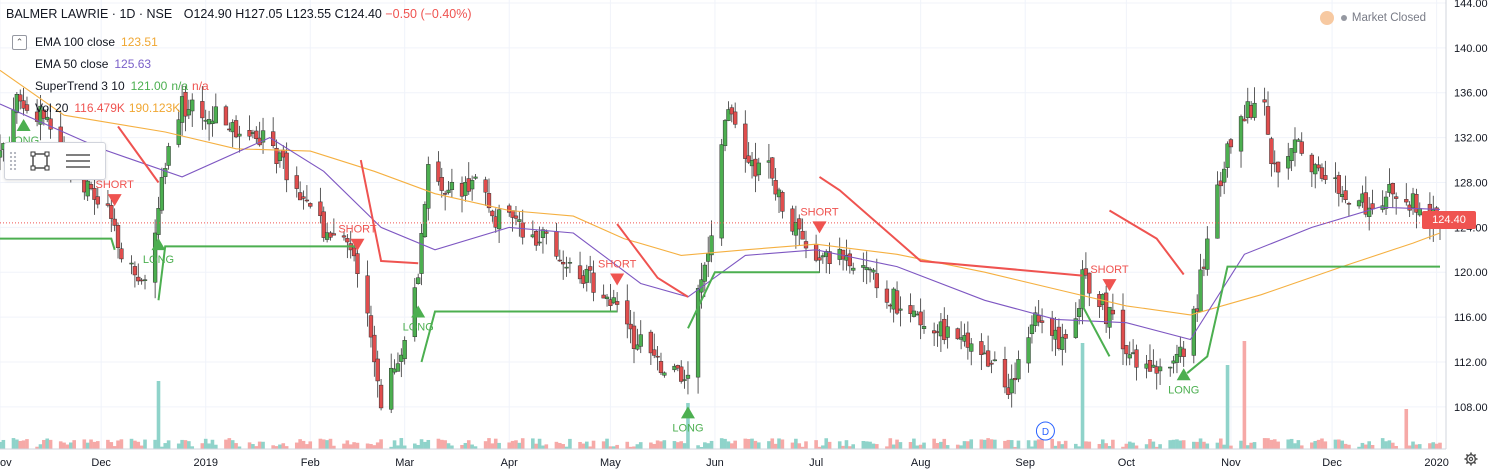 Image resolution: width=1494 pixels, height=474 pixels. Describe the element at coordinates (1471, 139) in the screenshot. I see `price-tick-label: 132.00` at that location.